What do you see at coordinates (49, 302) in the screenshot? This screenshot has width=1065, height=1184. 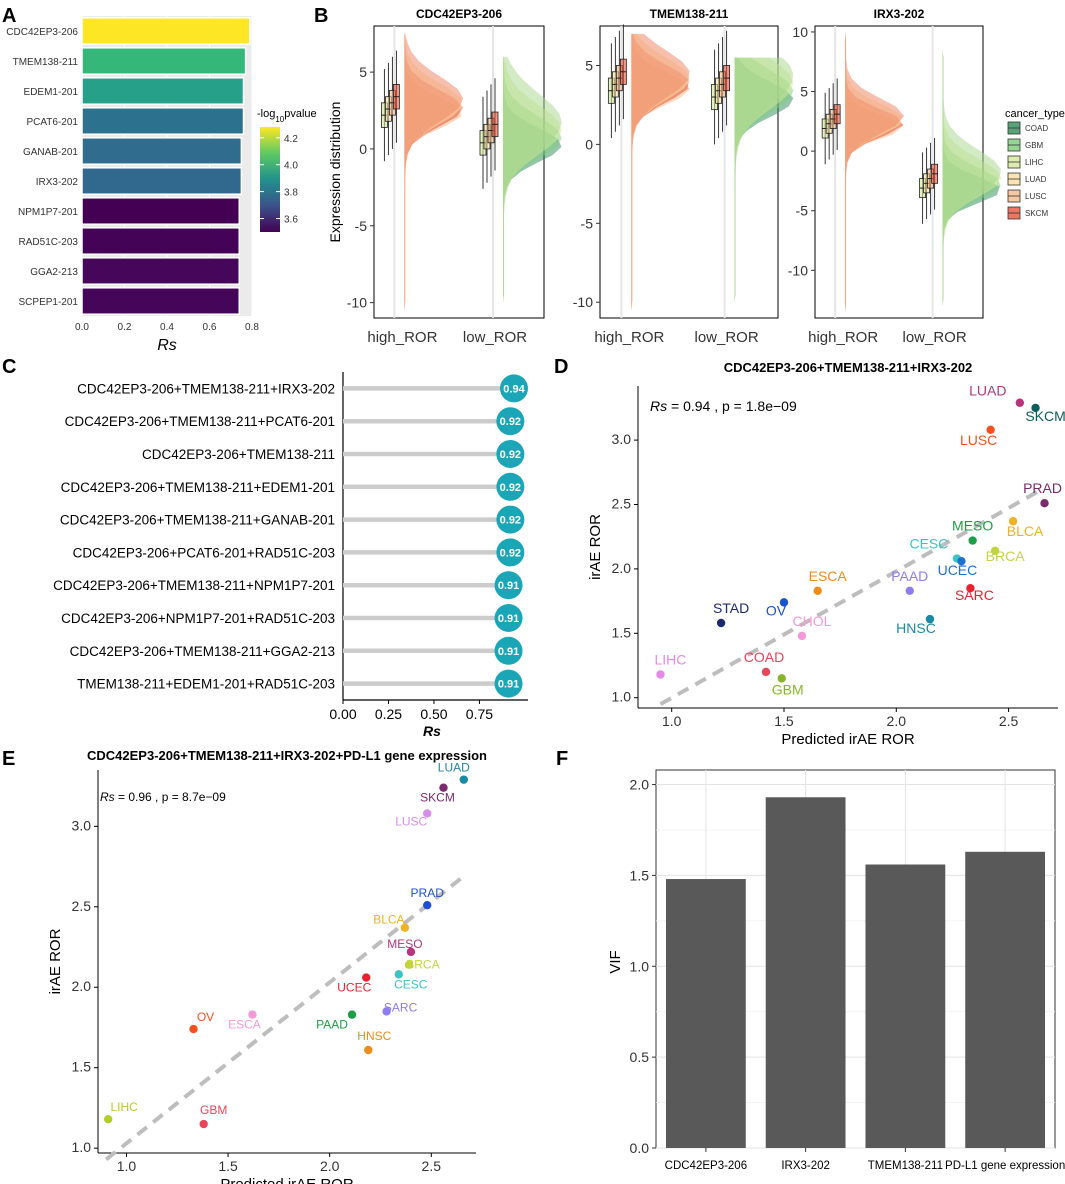 I see `panel-a-category-label: SCPEP1-201` at bounding box center [49, 302].